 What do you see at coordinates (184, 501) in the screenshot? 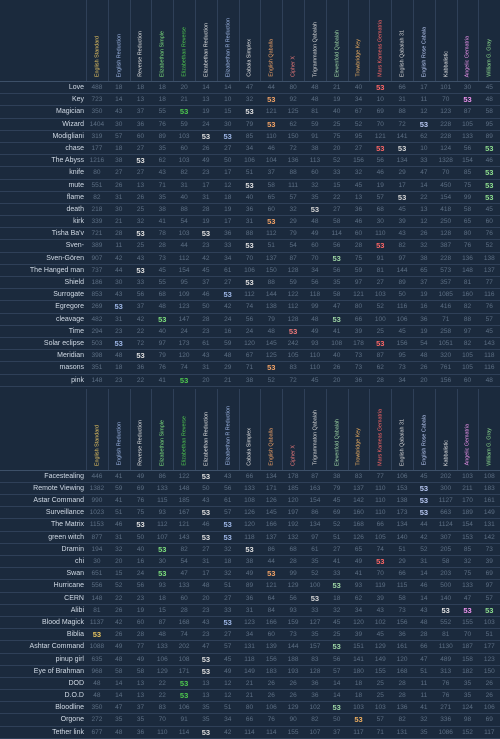
I see `gematria-value: 185` at bounding box center [184, 501].